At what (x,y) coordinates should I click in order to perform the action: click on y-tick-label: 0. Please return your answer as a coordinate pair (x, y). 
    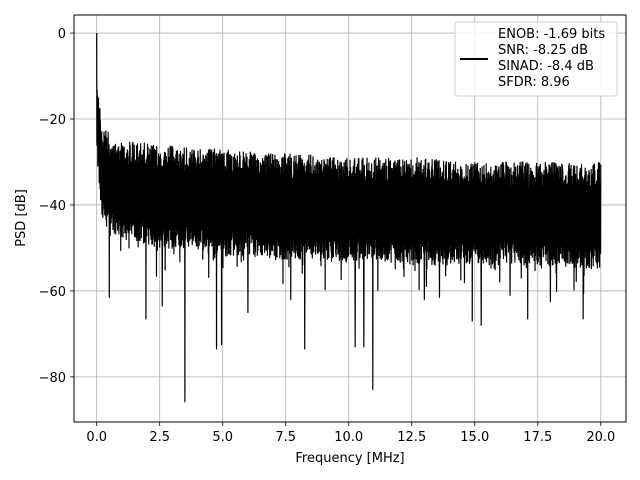
    Looking at the image, I should click on (62, 34).